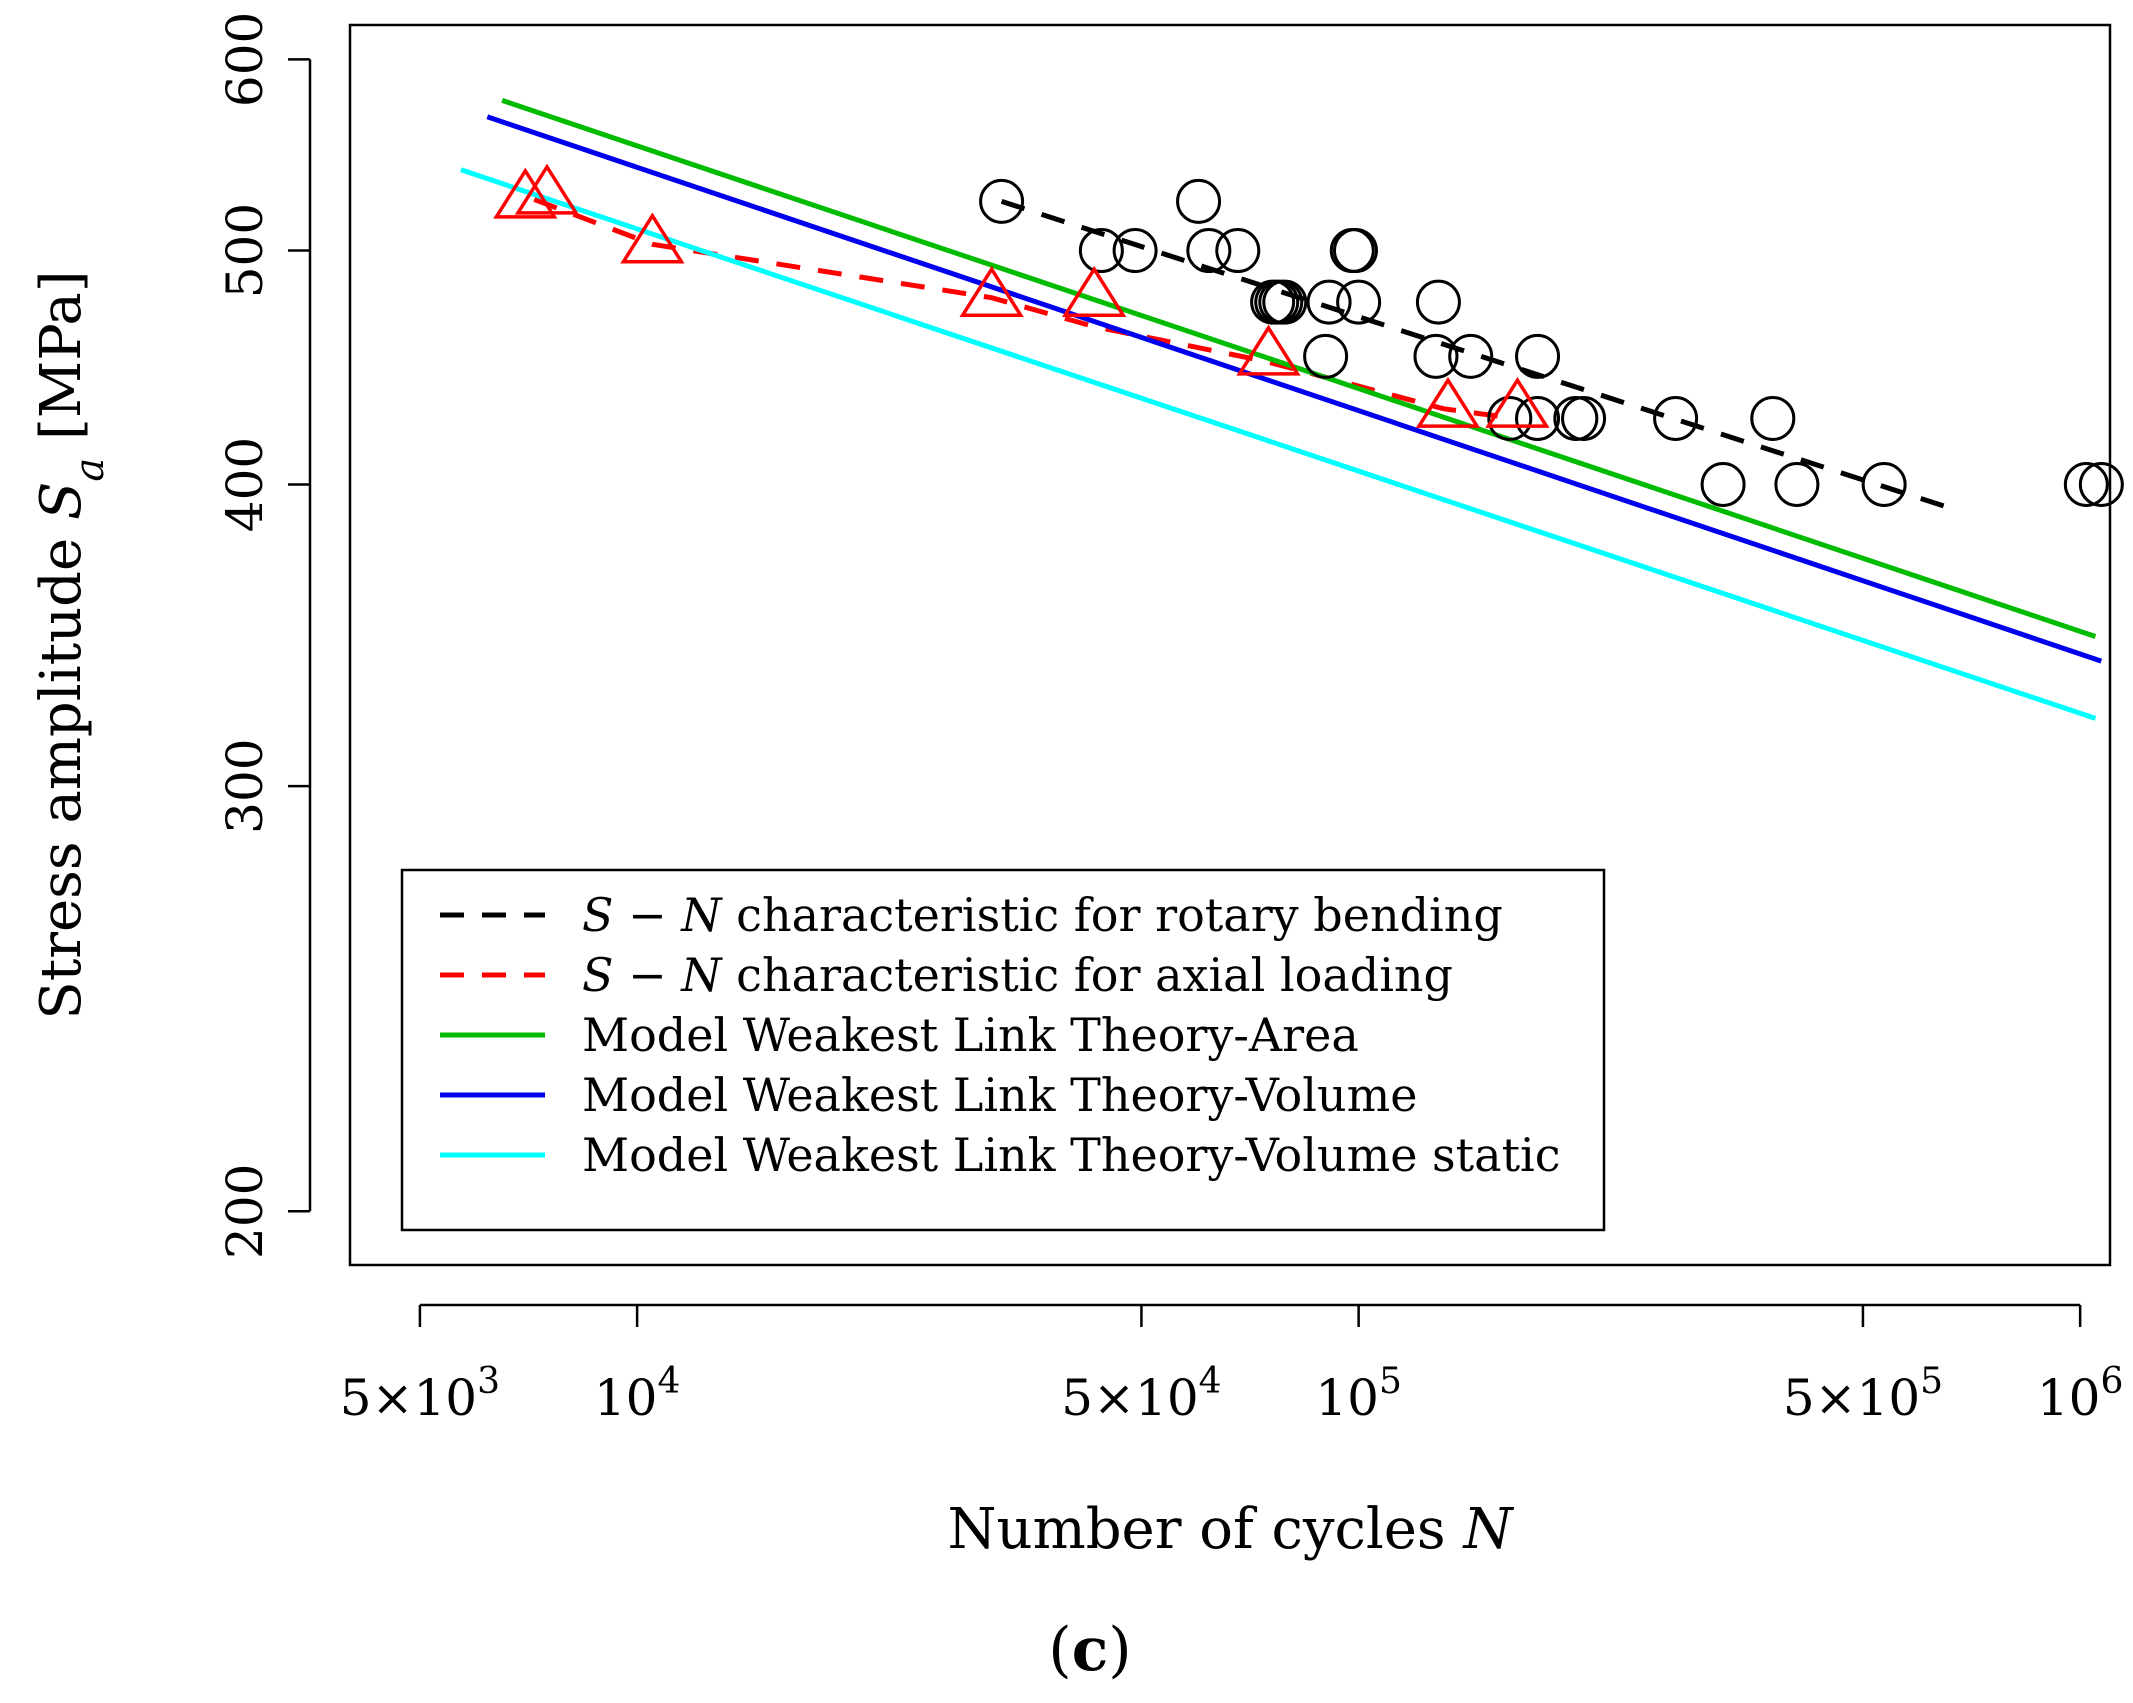 This screenshot has width=2133, height=1703. What do you see at coordinates (1071, 1155) in the screenshot?
I see `legend-label: Model Weakest Link Theory-Volume static` at bounding box center [1071, 1155].